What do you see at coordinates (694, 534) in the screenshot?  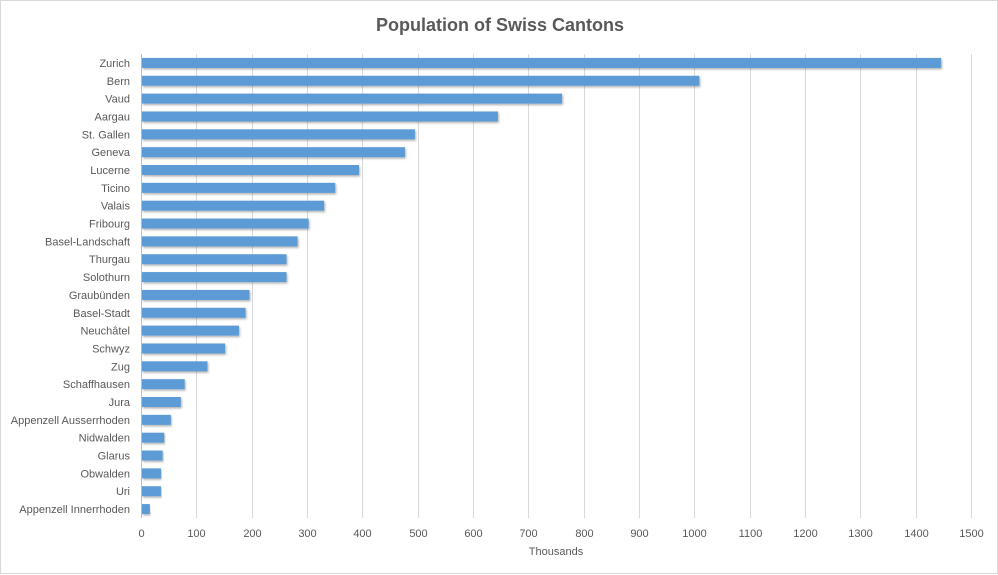 I see `x-tick-label: 1000` at bounding box center [694, 534].